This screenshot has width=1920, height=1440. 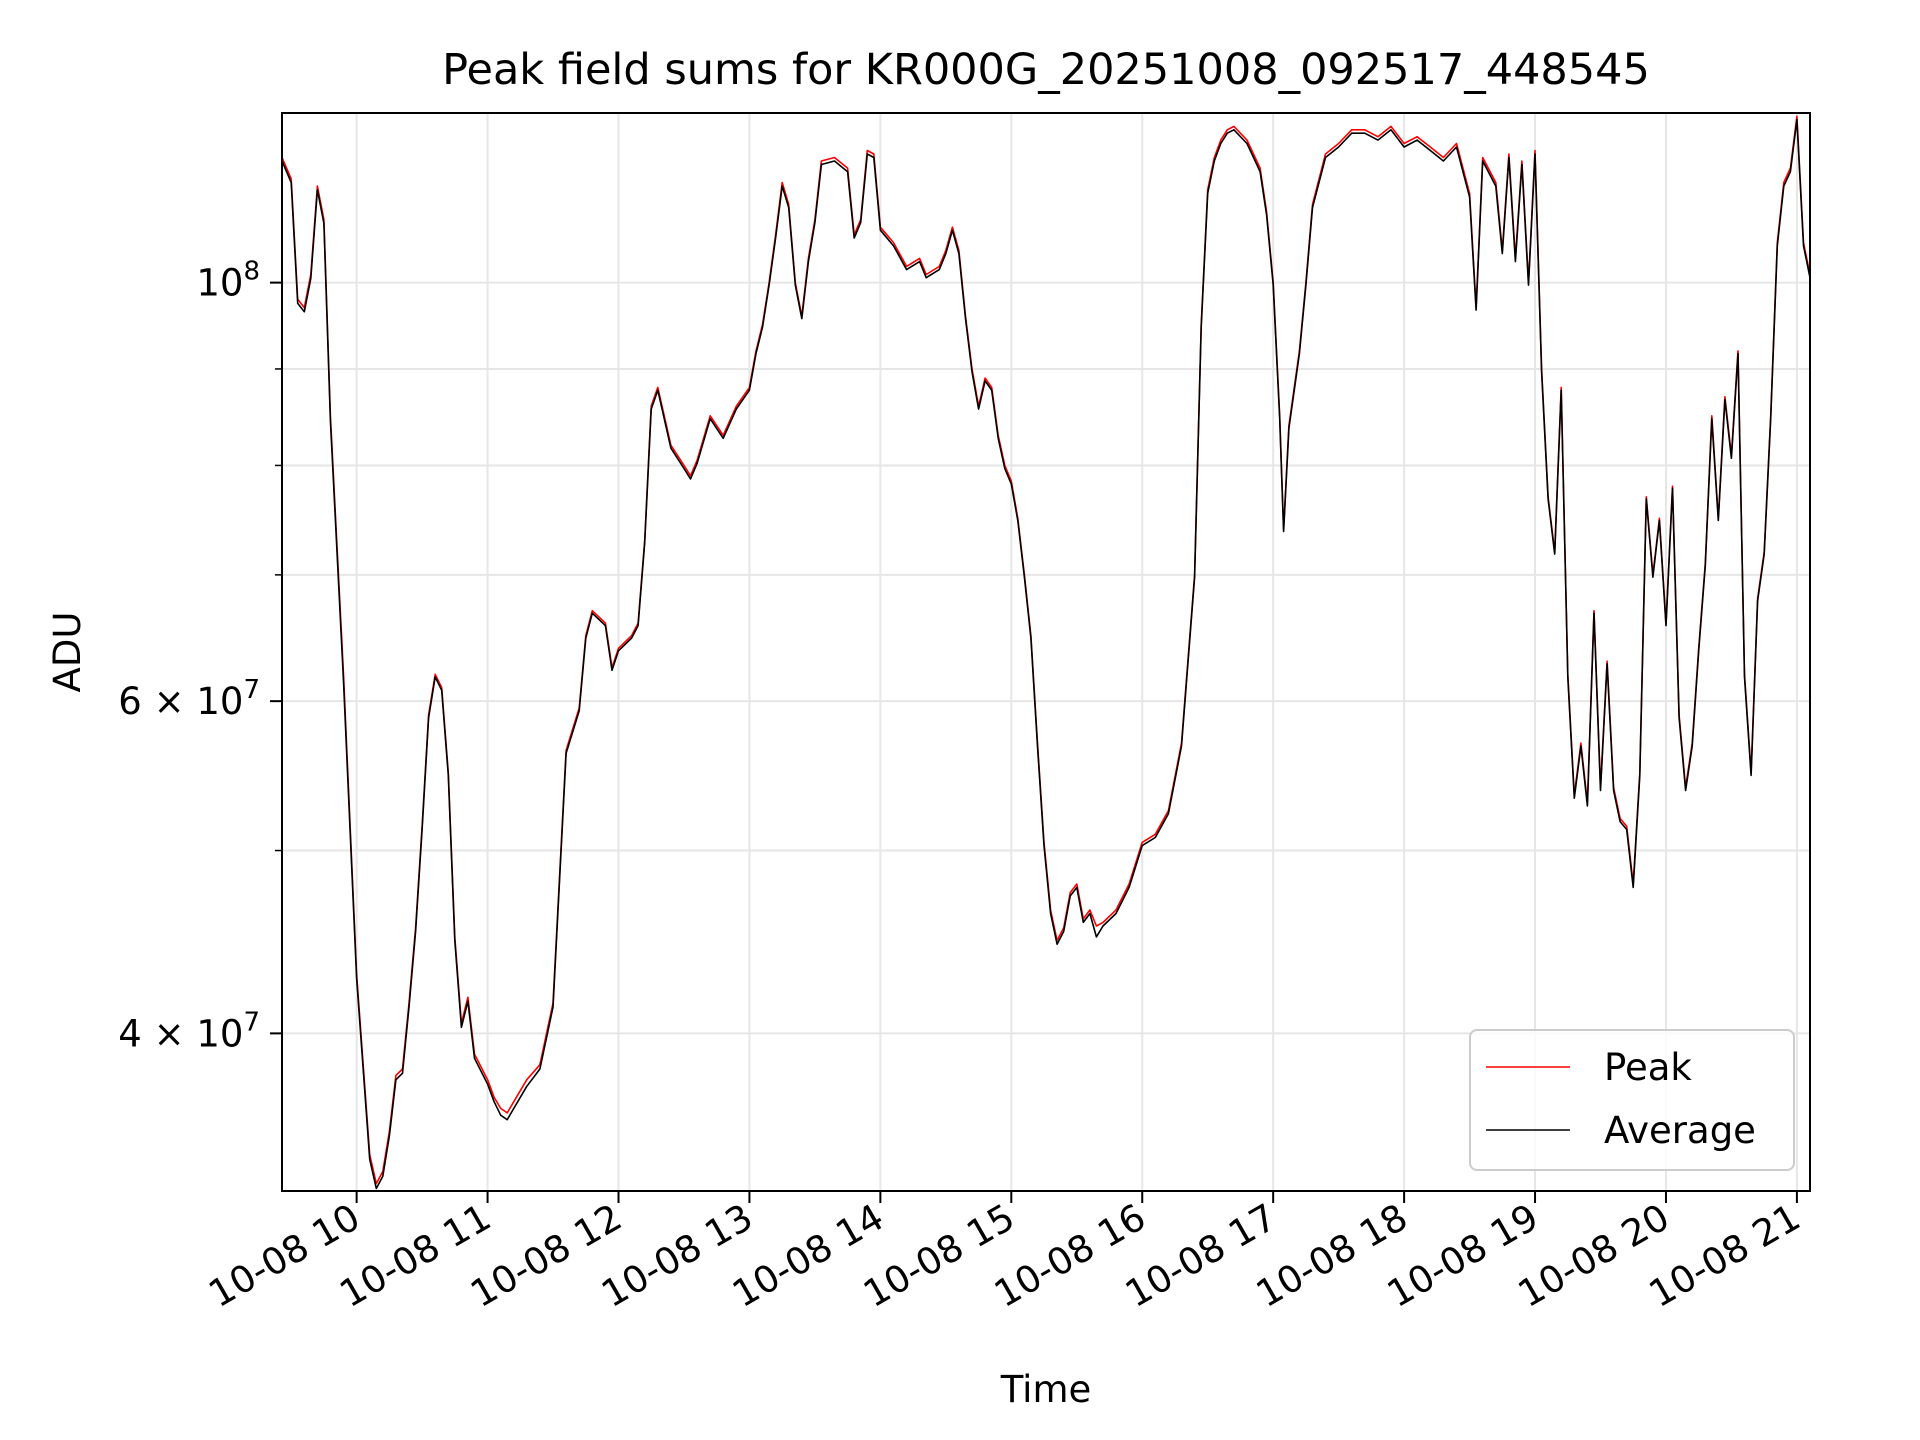 I want to click on legend-peak-label: Peak, so click(x=1648, y=1067).